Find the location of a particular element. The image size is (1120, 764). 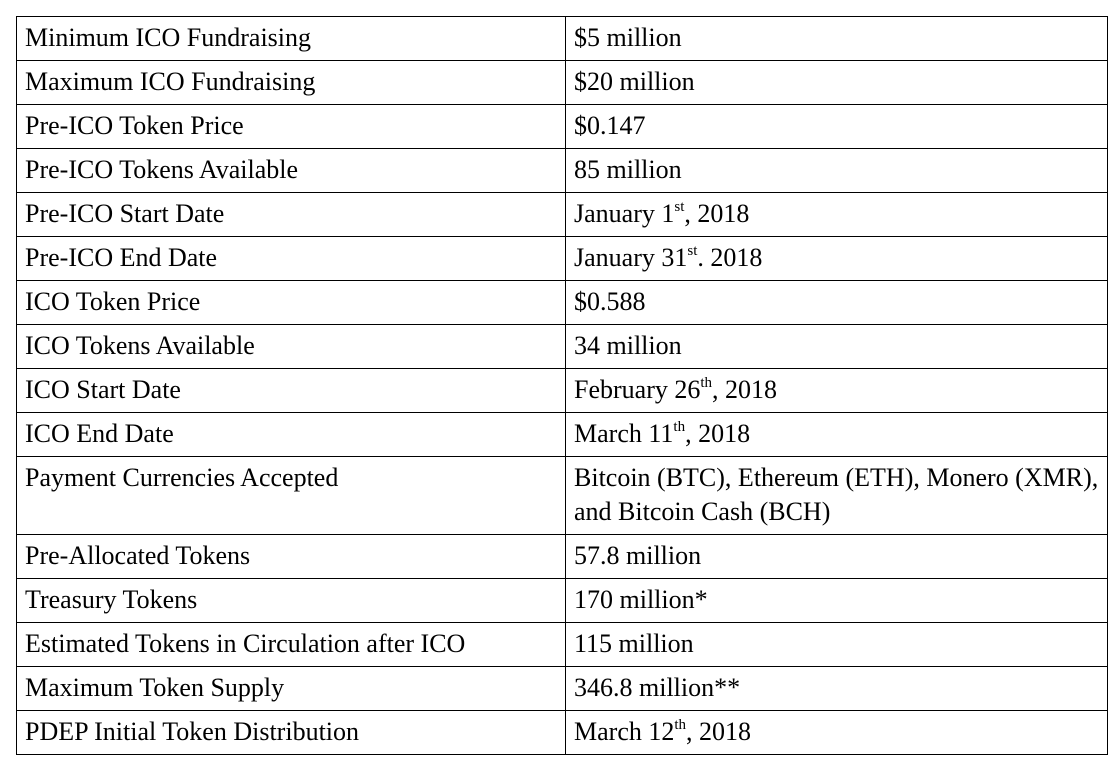

table-row: ICO End Date March 11th, 2018 is located at coordinates (562, 434).